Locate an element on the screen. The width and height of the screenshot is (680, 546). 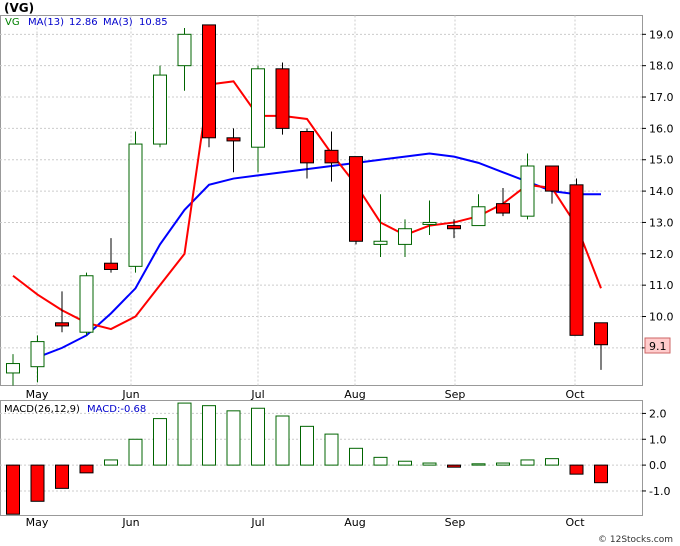
legend-ma3-value: 10.85 is located at coordinates (153, 22).